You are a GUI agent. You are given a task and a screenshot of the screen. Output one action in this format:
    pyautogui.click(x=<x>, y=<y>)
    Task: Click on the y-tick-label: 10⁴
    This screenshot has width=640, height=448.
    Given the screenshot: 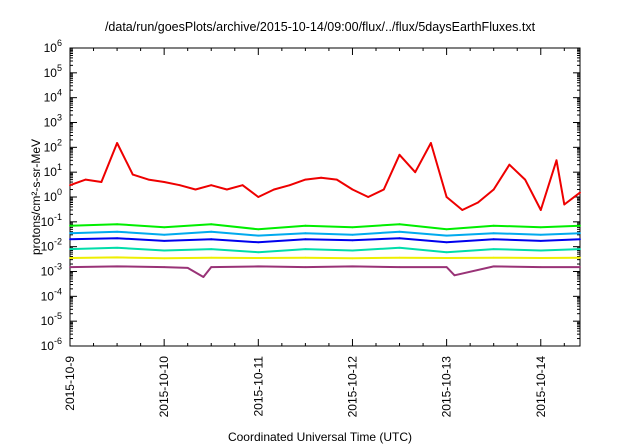 What is the action you would take?
    pyautogui.click(x=53, y=96)
    